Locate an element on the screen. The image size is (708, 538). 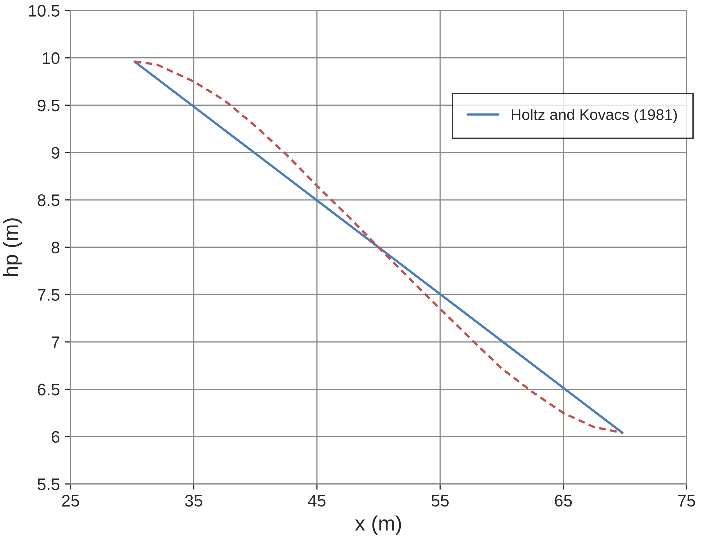
y-tick-label: 10 is located at coordinates (51, 58).